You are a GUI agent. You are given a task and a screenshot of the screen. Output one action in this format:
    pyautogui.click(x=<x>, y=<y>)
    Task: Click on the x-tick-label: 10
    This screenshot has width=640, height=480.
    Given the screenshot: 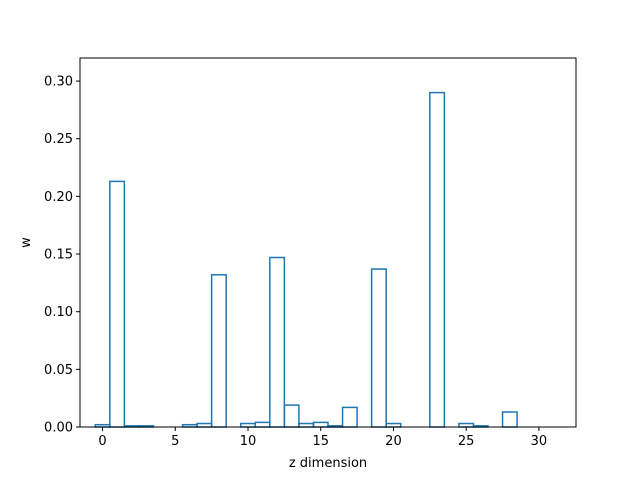 What is the action you would take?
    pyautogui.click(x=248, y=441)
    